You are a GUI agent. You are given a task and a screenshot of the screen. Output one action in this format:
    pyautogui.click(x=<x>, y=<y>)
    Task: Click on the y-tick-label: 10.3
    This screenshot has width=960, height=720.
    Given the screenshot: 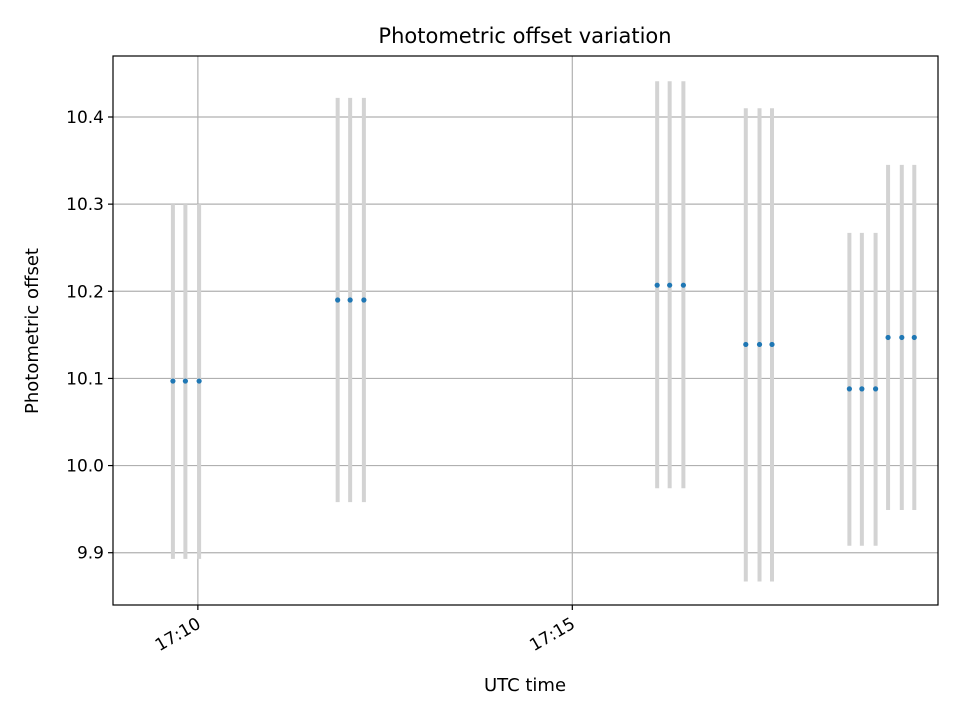 What is the action you would take?
    pyautogui.click(x=85, y=205)
    